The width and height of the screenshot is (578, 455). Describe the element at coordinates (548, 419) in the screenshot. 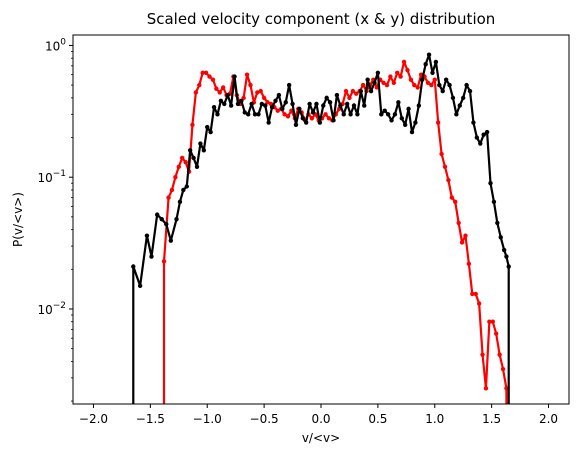

I see `x-tick-label: 2.0` at that location.